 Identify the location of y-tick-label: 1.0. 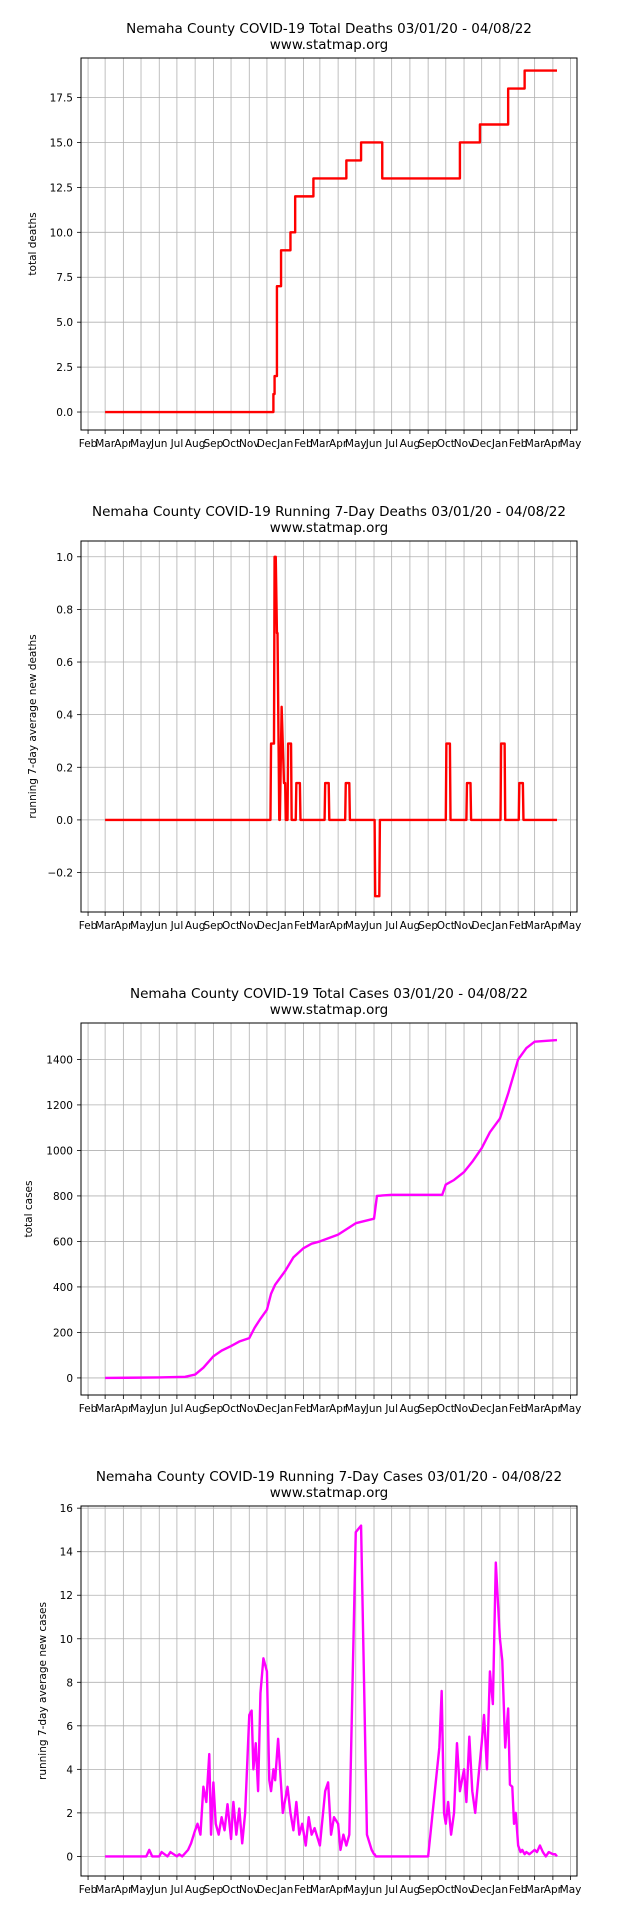
(64, 558).